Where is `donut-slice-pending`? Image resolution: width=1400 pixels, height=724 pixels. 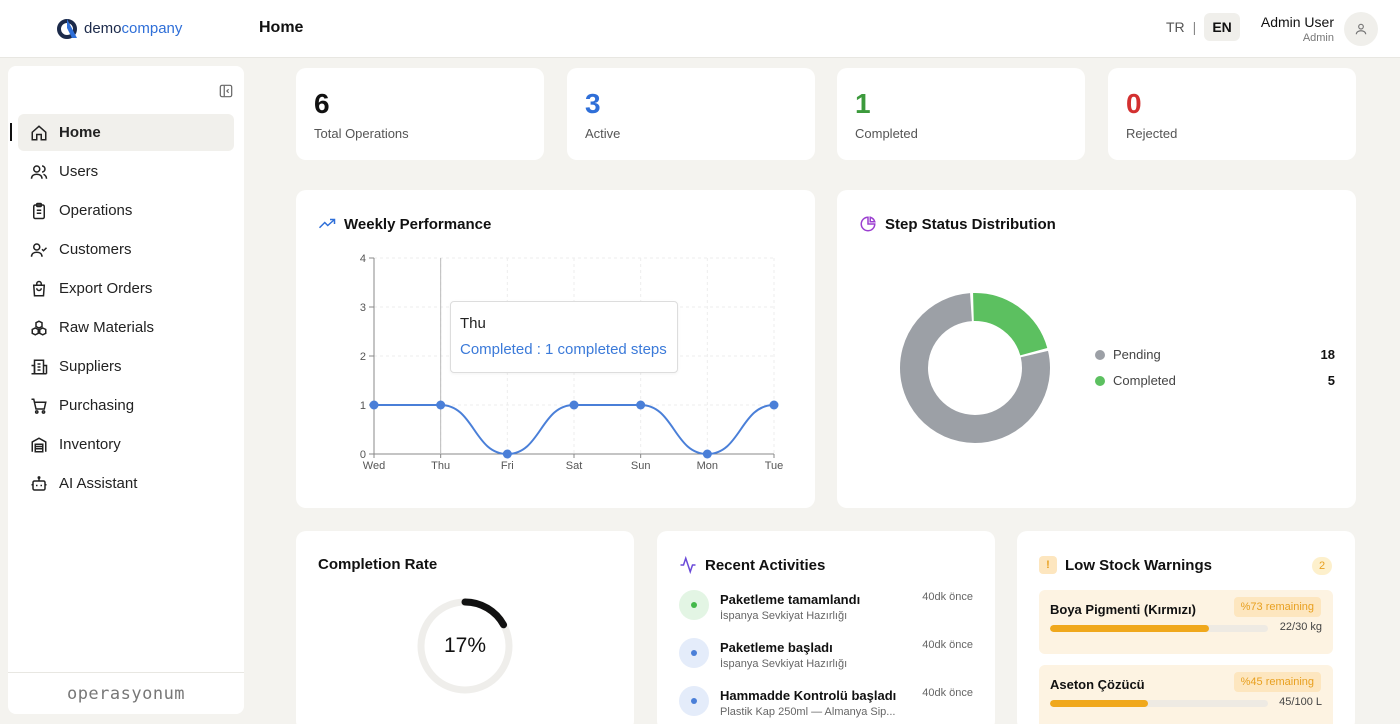
donut-slice-pending is located at coordinates (975, 368).